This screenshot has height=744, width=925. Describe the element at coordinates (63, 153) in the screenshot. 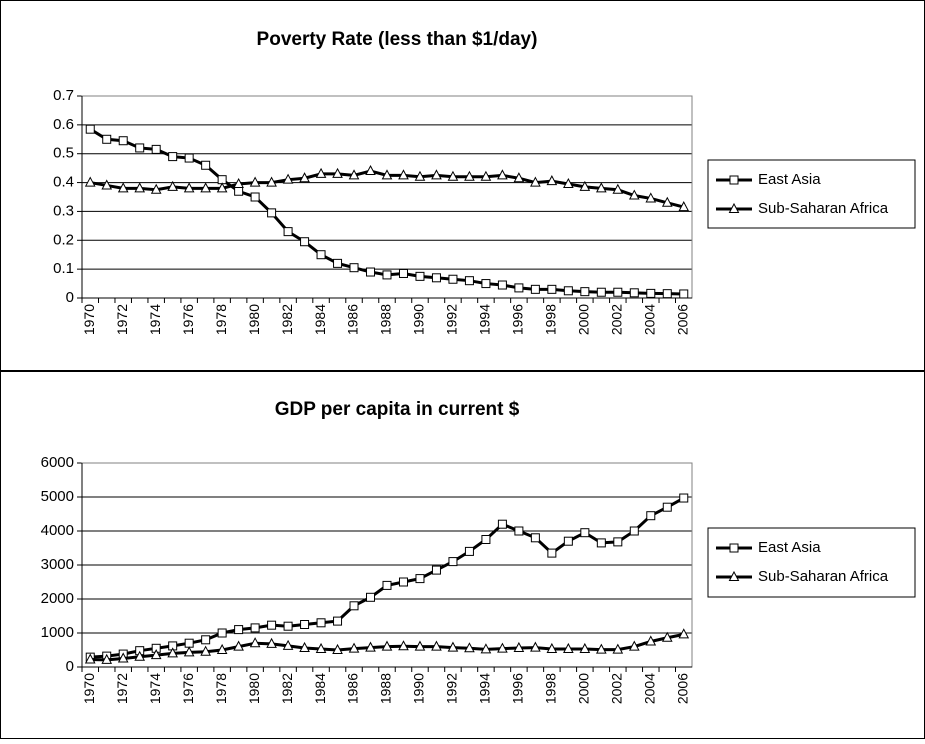

I see `y-tick-label: 0.5` at that location.